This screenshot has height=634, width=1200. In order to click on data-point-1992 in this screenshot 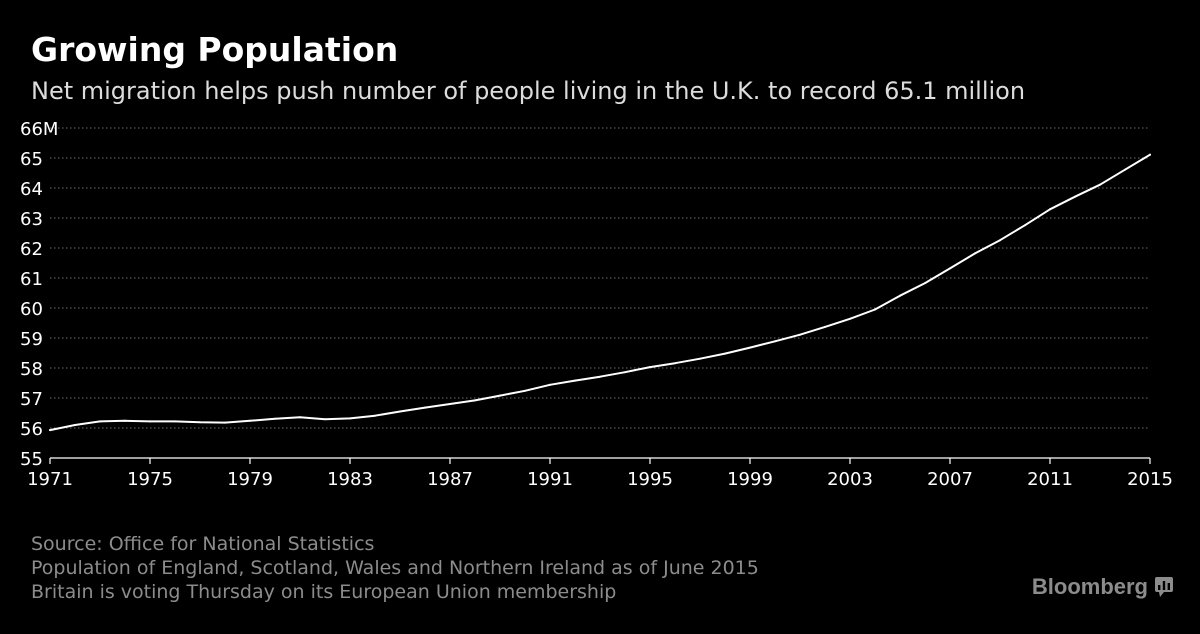, I will do `click(575, 380)`.